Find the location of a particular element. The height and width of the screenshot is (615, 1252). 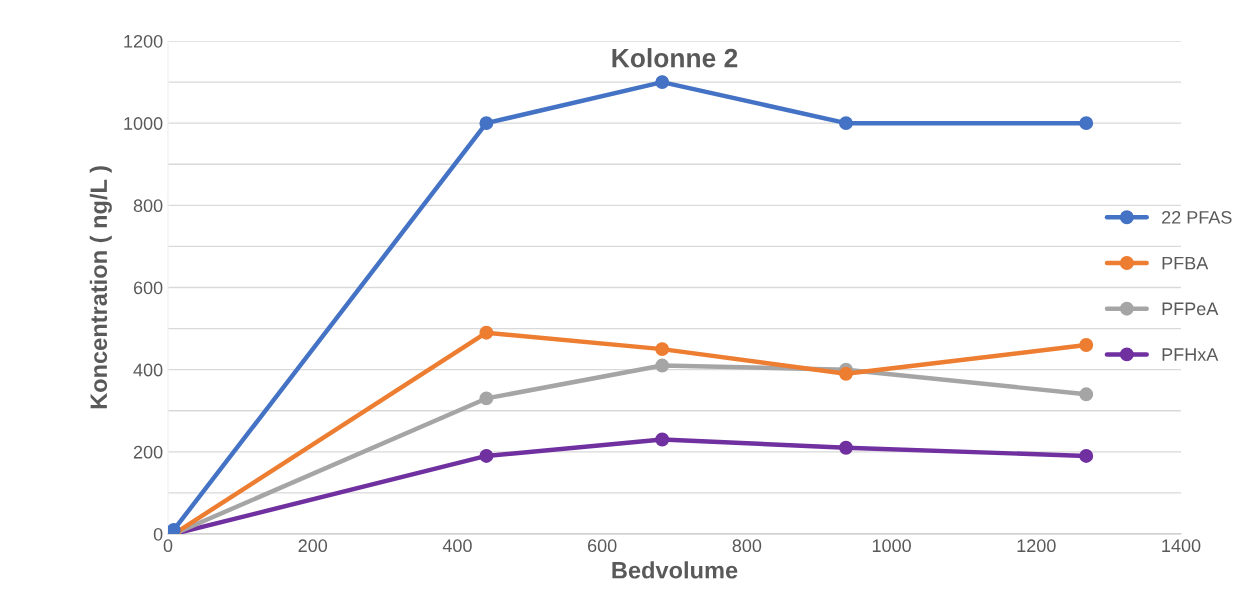

x-tick-label: 200 is located at coordinates (313, 546).